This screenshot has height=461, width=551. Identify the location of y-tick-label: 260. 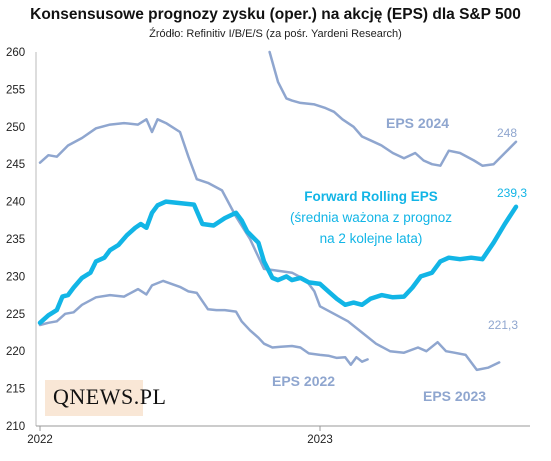
(15, 53).